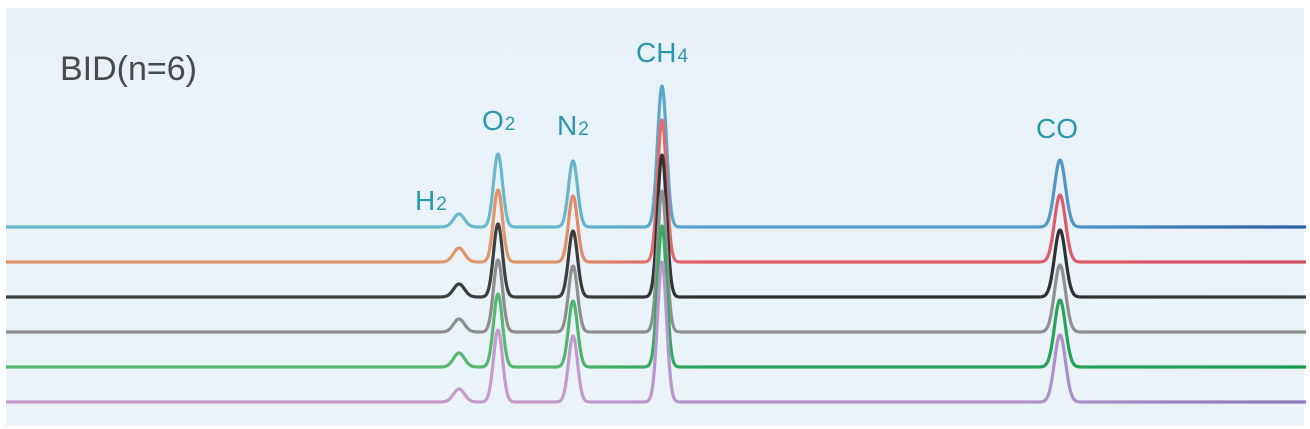 The height and width of the screenshot is (429, 1310). Describe the element at coordinates (1057, 128) in the screenshot. I see `peak-label-co: CO` at that location.